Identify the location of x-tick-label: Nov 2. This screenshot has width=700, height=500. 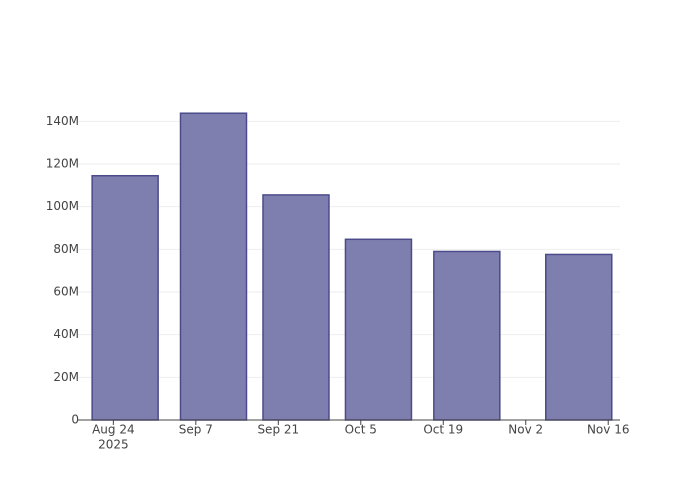
(525, 430).